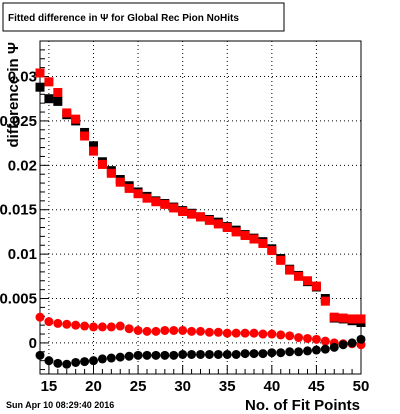 The image size is (400, 414). What do you see at coordinates (204, 380) in the screenshot?
I see `x-axis-ticks: 15 20 25 30 35 40 45 50` at bounding box center [204, 380].